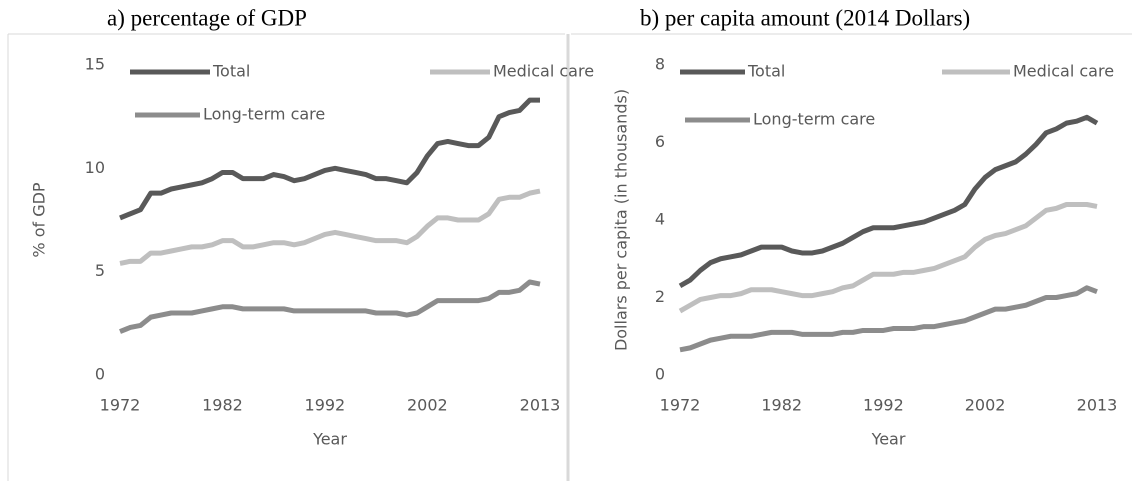 This screenshot has width=1135, height=481. Describe the element at coordinates (660, 64) in the screenshot. I see `y-tick-label: 8` at that location.